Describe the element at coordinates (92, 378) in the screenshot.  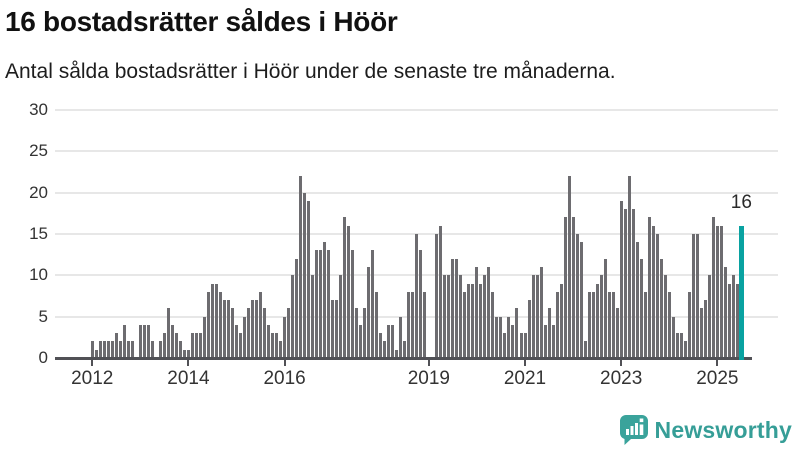
I see `x-axis-label: 2012` at that location.